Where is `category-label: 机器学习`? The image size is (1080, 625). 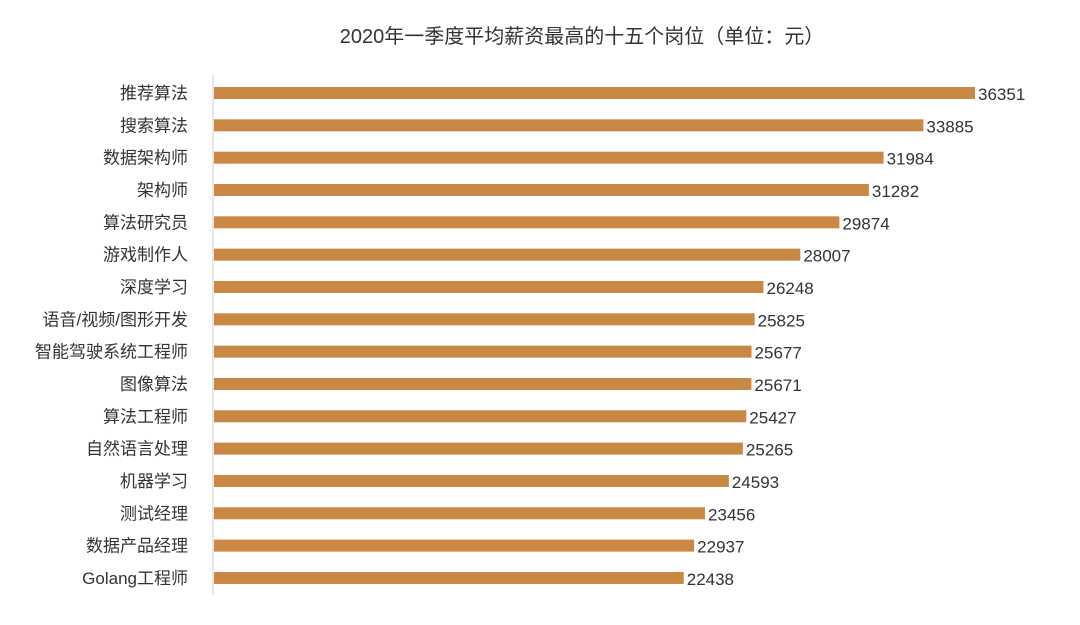
category-label: 机器学习 is located at coordinates (154, 481).